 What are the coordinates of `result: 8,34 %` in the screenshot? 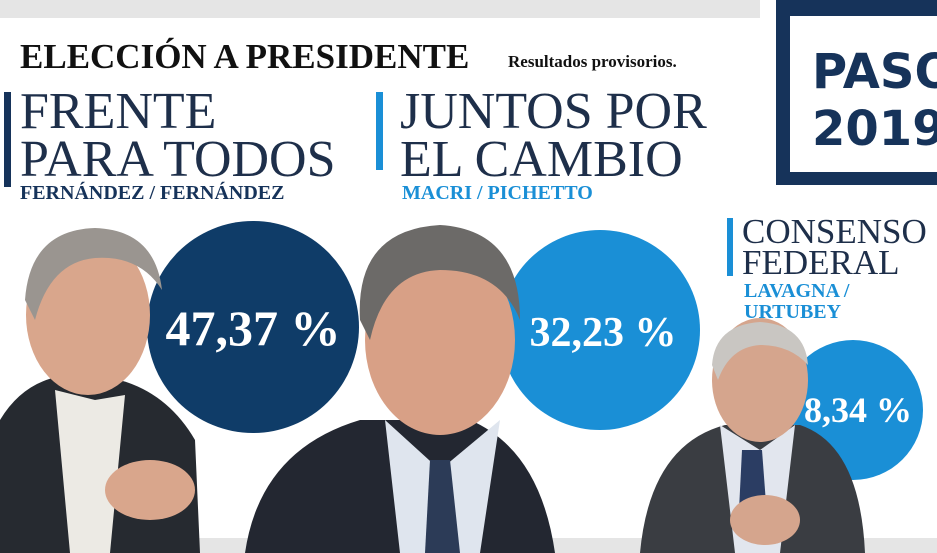 It's located at (858, 410).